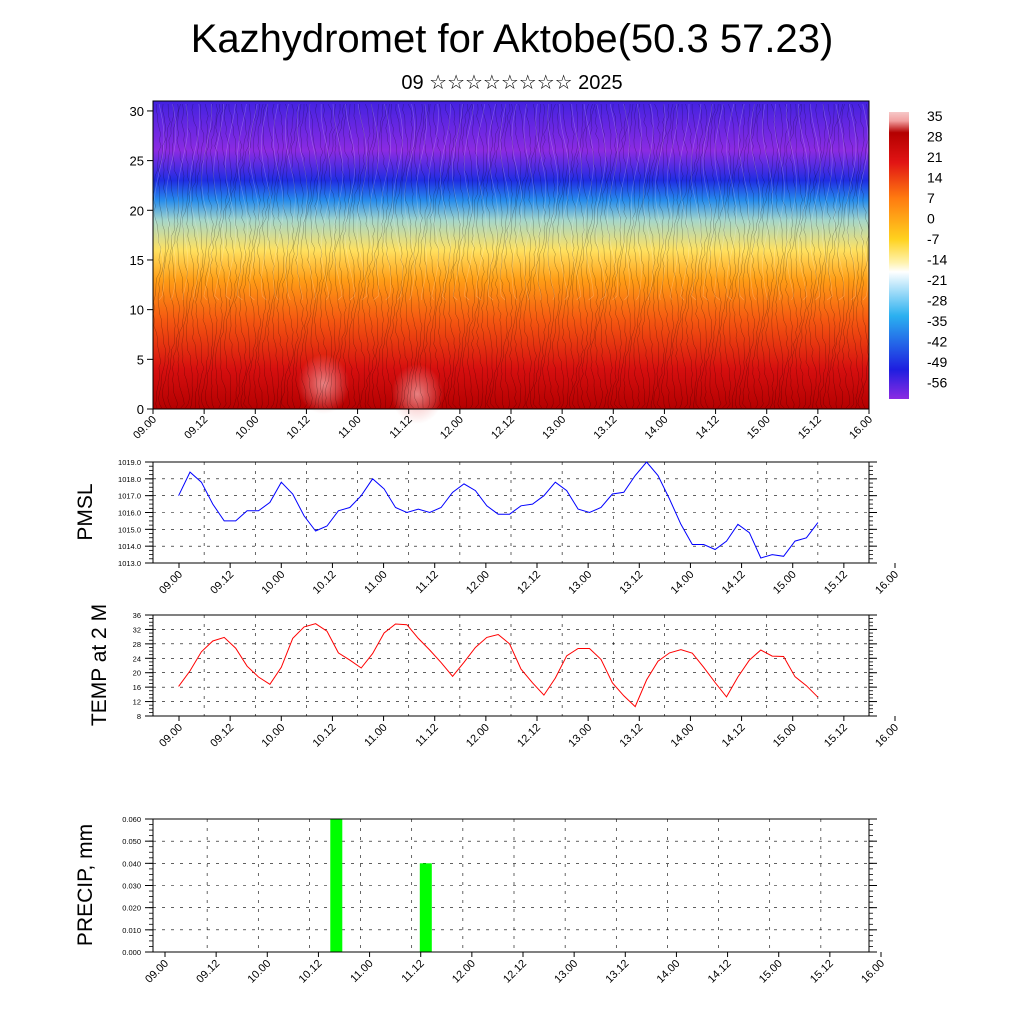 Image resolution: width=1024 pixels, height=1024 pixels. Describe the element at coordinates (247, 428) in the screenshot. I see `x-tick-label: 10.00` at that location.